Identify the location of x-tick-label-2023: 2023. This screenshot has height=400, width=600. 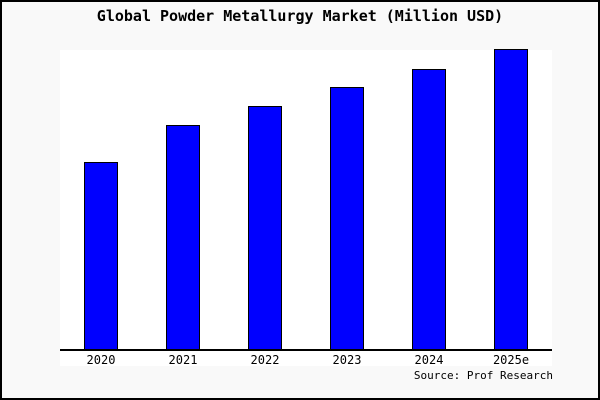
(347, 360).